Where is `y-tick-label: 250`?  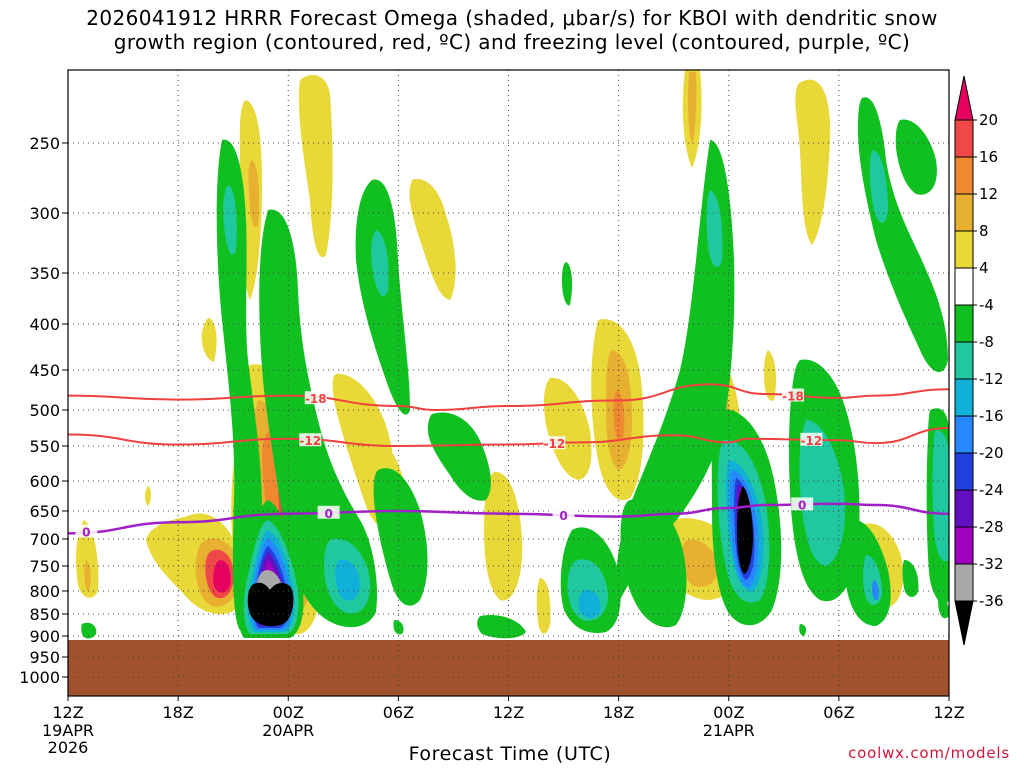 y-tick-label: 250 is located at coordinates (44, 143).